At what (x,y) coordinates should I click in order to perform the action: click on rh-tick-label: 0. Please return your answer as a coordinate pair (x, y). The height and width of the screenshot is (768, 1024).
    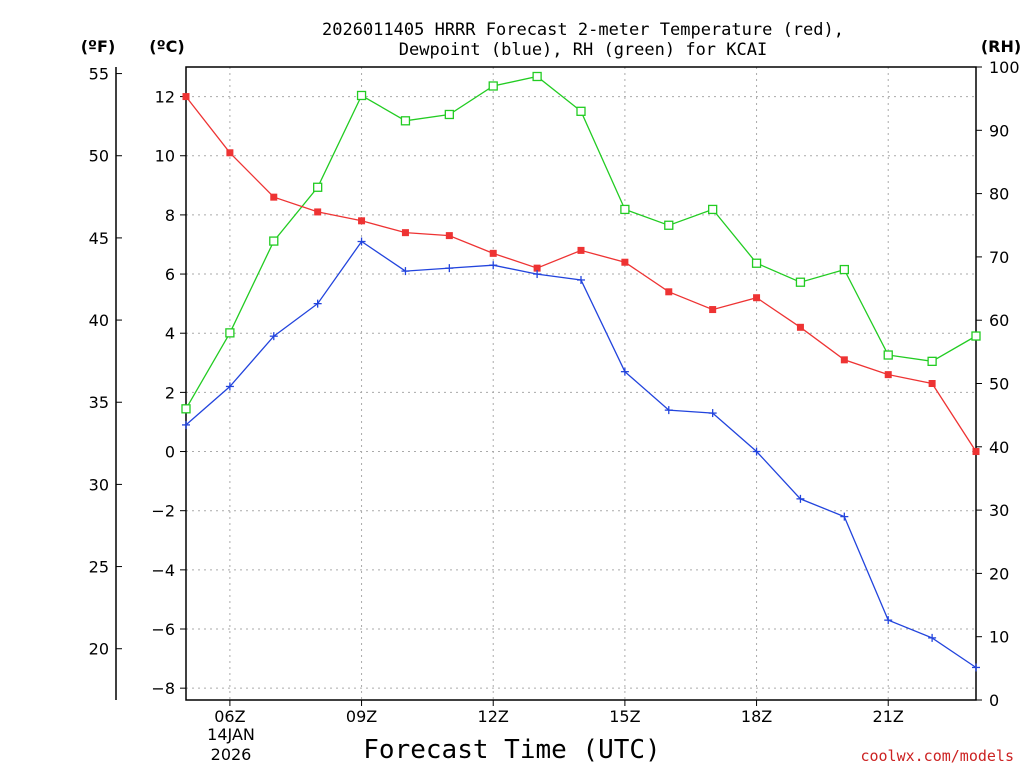
    Looking at the image, I should click on (994, 700).